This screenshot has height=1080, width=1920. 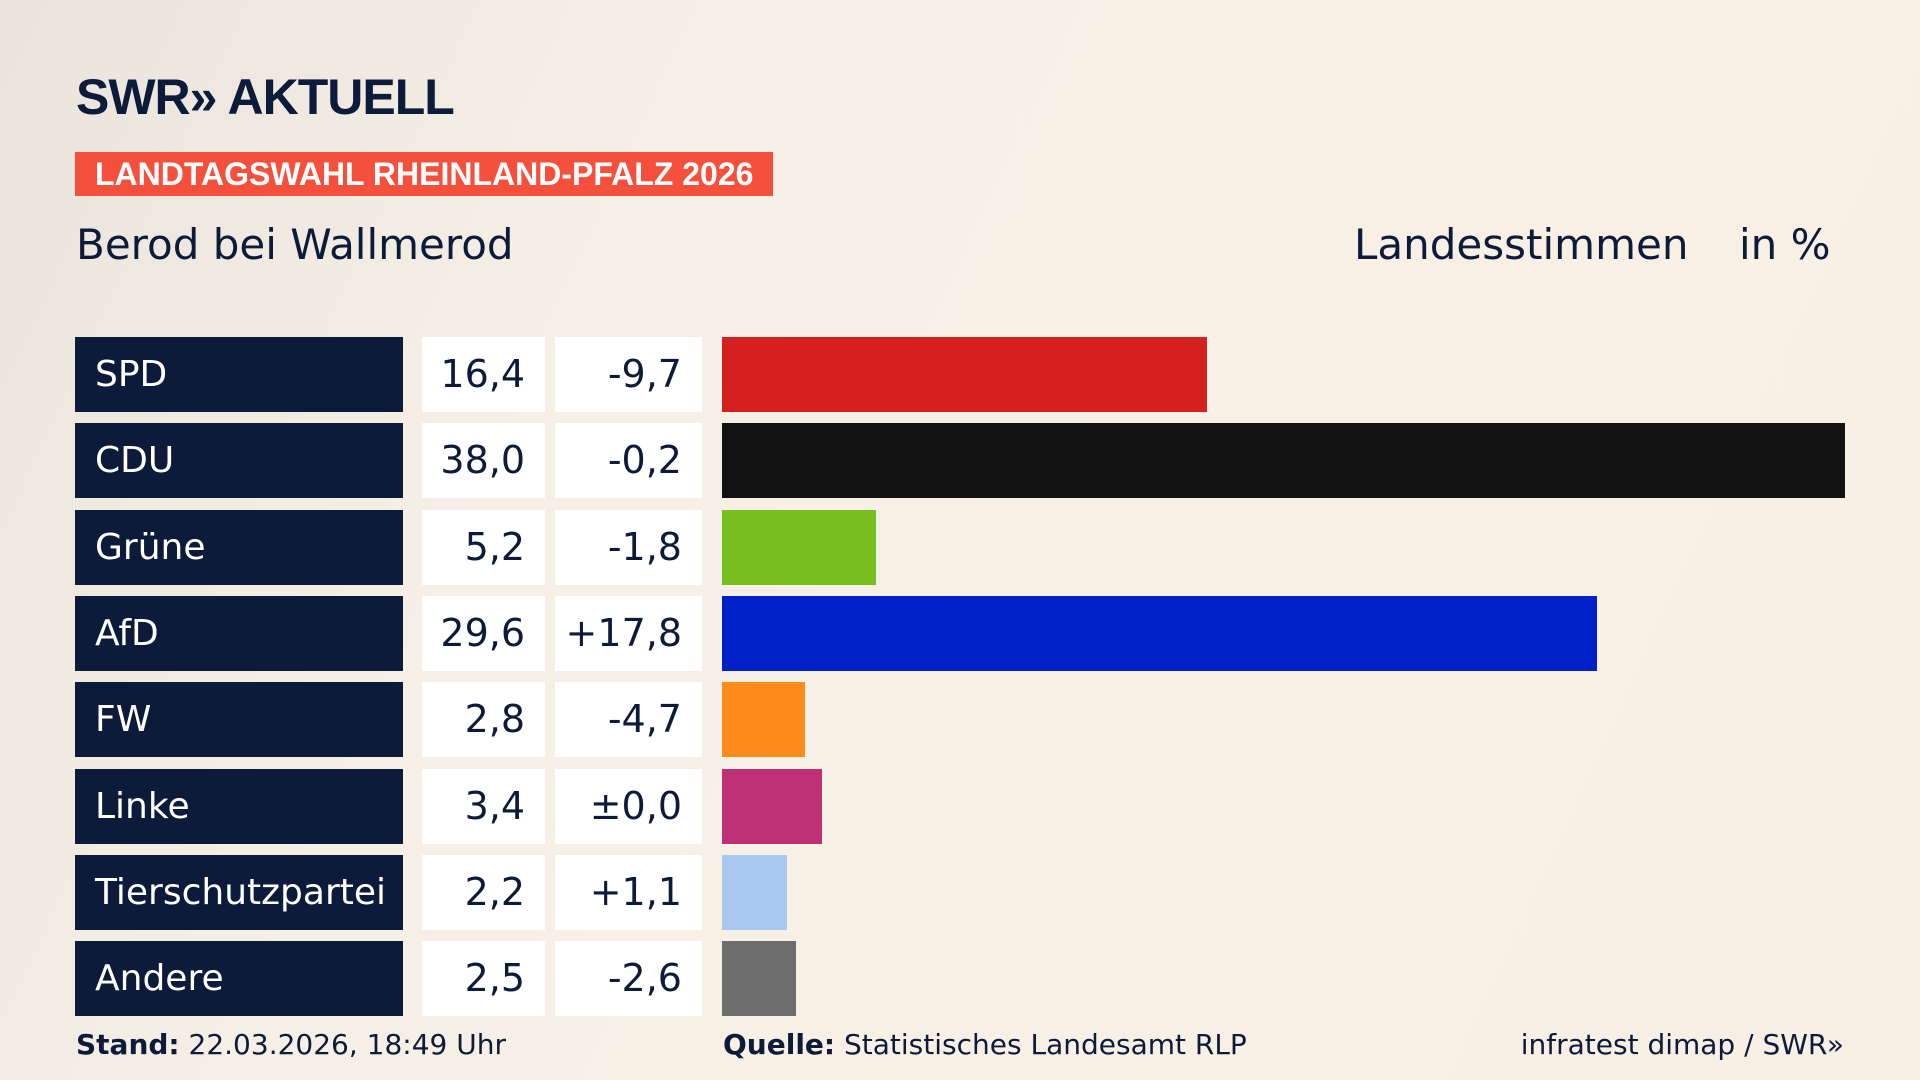 What do you see at coordinates (483, 461) in the screenshot?
I see `party-value: 38,0` at bounding box center [483, 461].